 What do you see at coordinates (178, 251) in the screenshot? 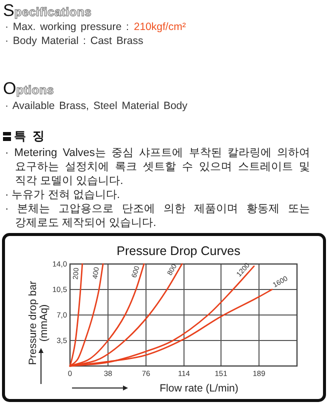
I see `chart-title: Pressure Drop Curves` at bounding box center [178, 251].